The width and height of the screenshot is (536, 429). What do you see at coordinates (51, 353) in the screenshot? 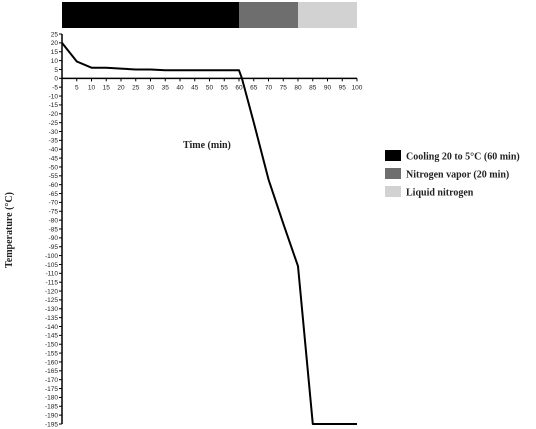
I see `y-tick-label: -155` at bounding box center [51, 353].